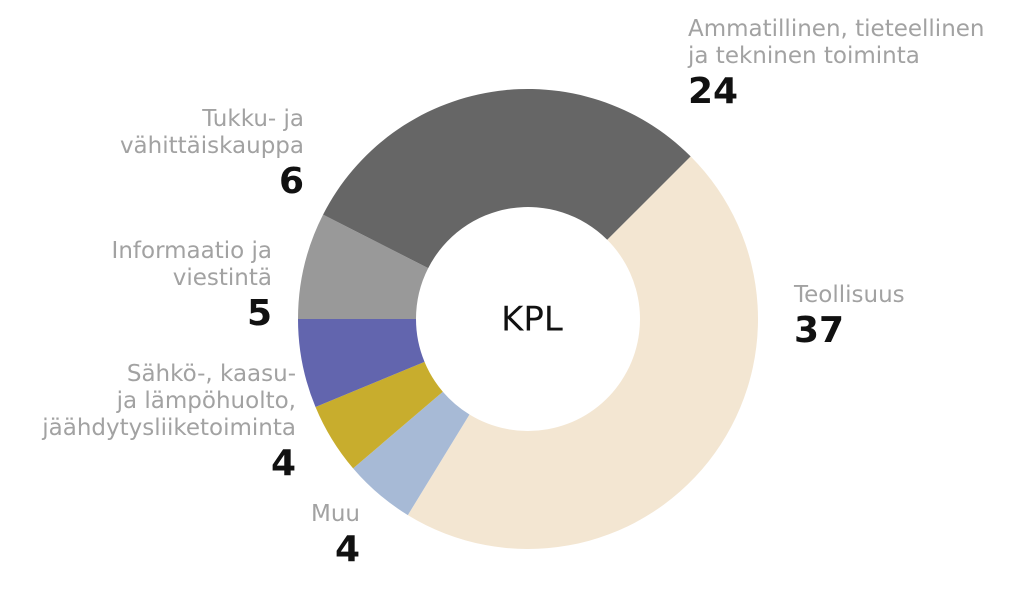 Image resolution: width=1024 pixels, height=601 pixels. What do you see at coordinates (168, 428) in the screenshot?
I see `slice-label: jäähdytysliiketoiminta` at bounding box center [168, 428].